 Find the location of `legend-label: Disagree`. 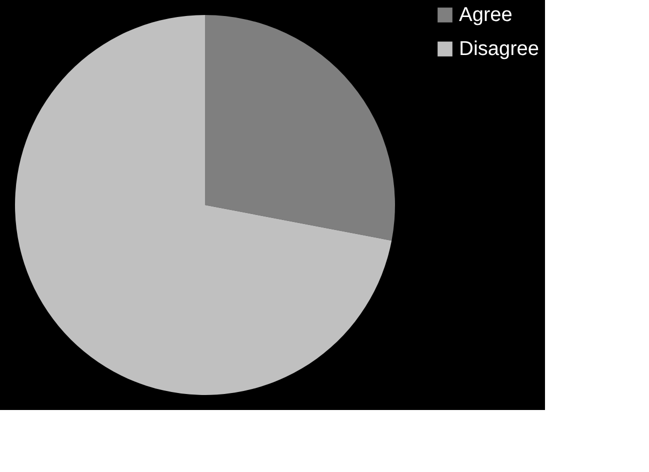

legend-label: Disagree is located at coordinates (499, 49).